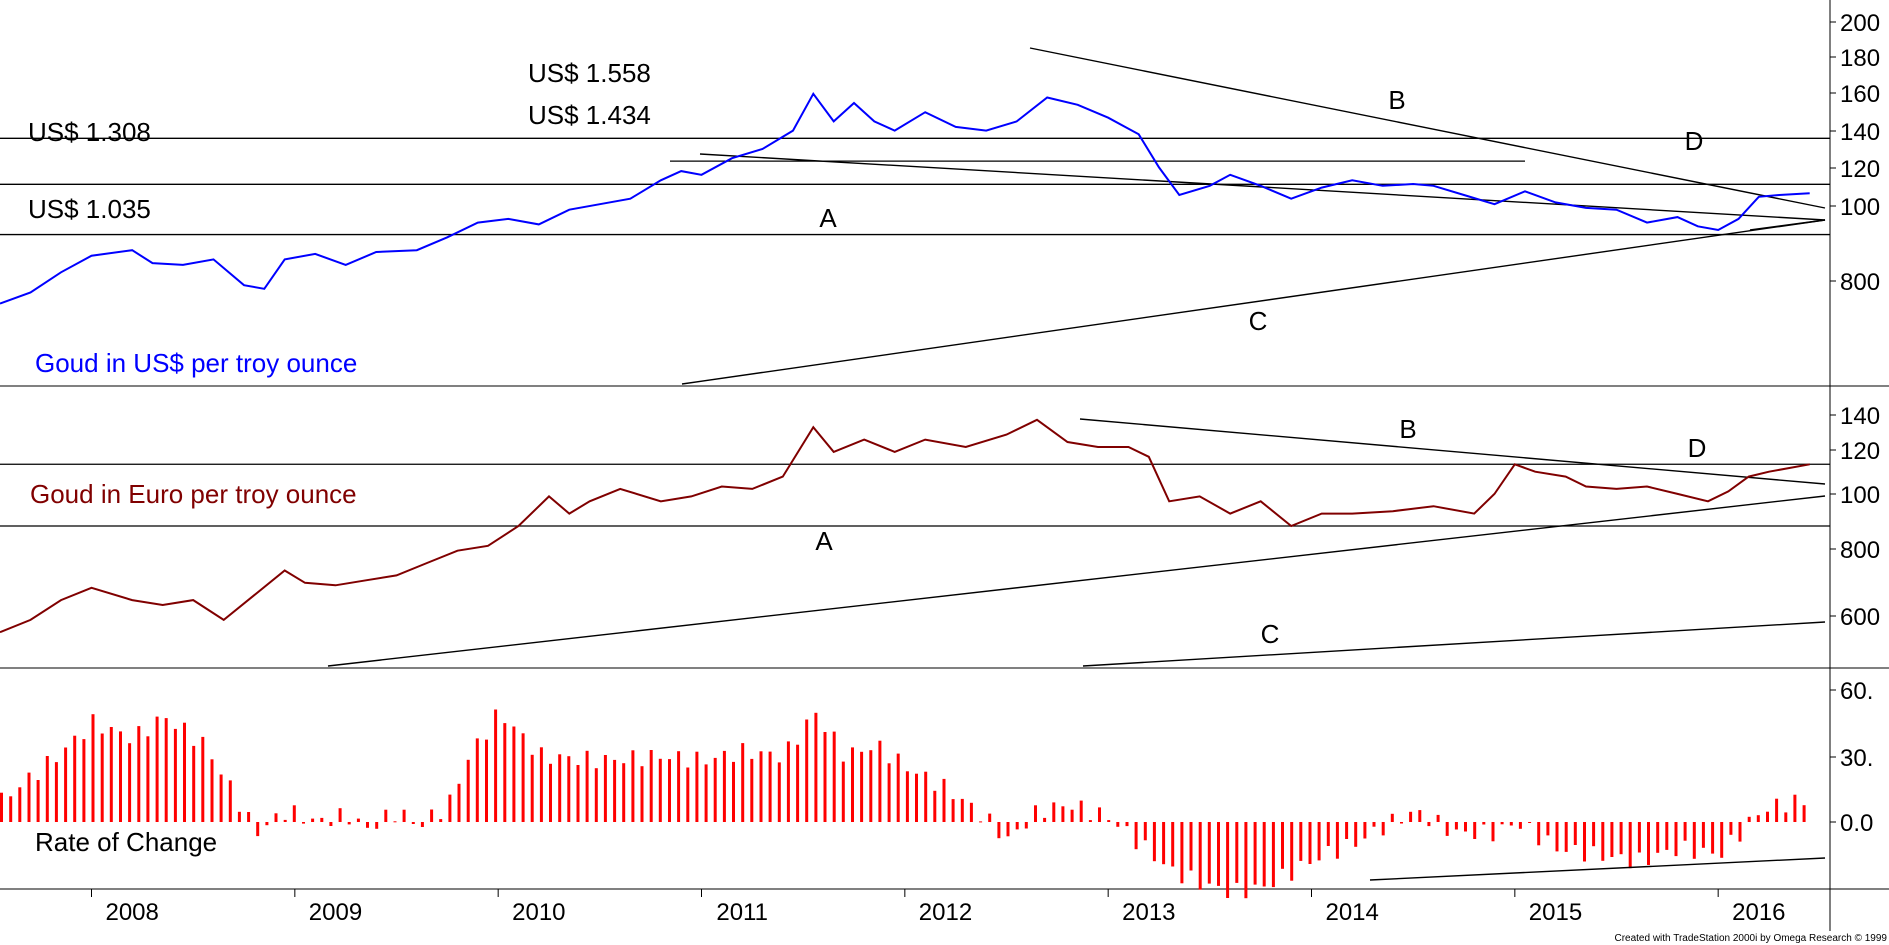  Describe the element at coordinates (1860, 132) in the screenshot. I see `y-tick-label: 140` at that location.